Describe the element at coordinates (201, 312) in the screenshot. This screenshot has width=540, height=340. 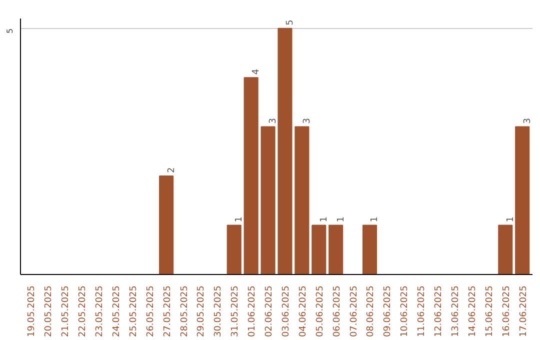
I see `x-tick-label: 29.05.2025` at that location.